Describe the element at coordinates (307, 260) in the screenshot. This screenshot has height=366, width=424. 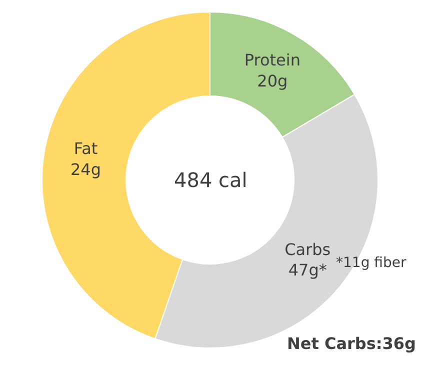
I see `slice-label: Carbs 47g*` at that location.